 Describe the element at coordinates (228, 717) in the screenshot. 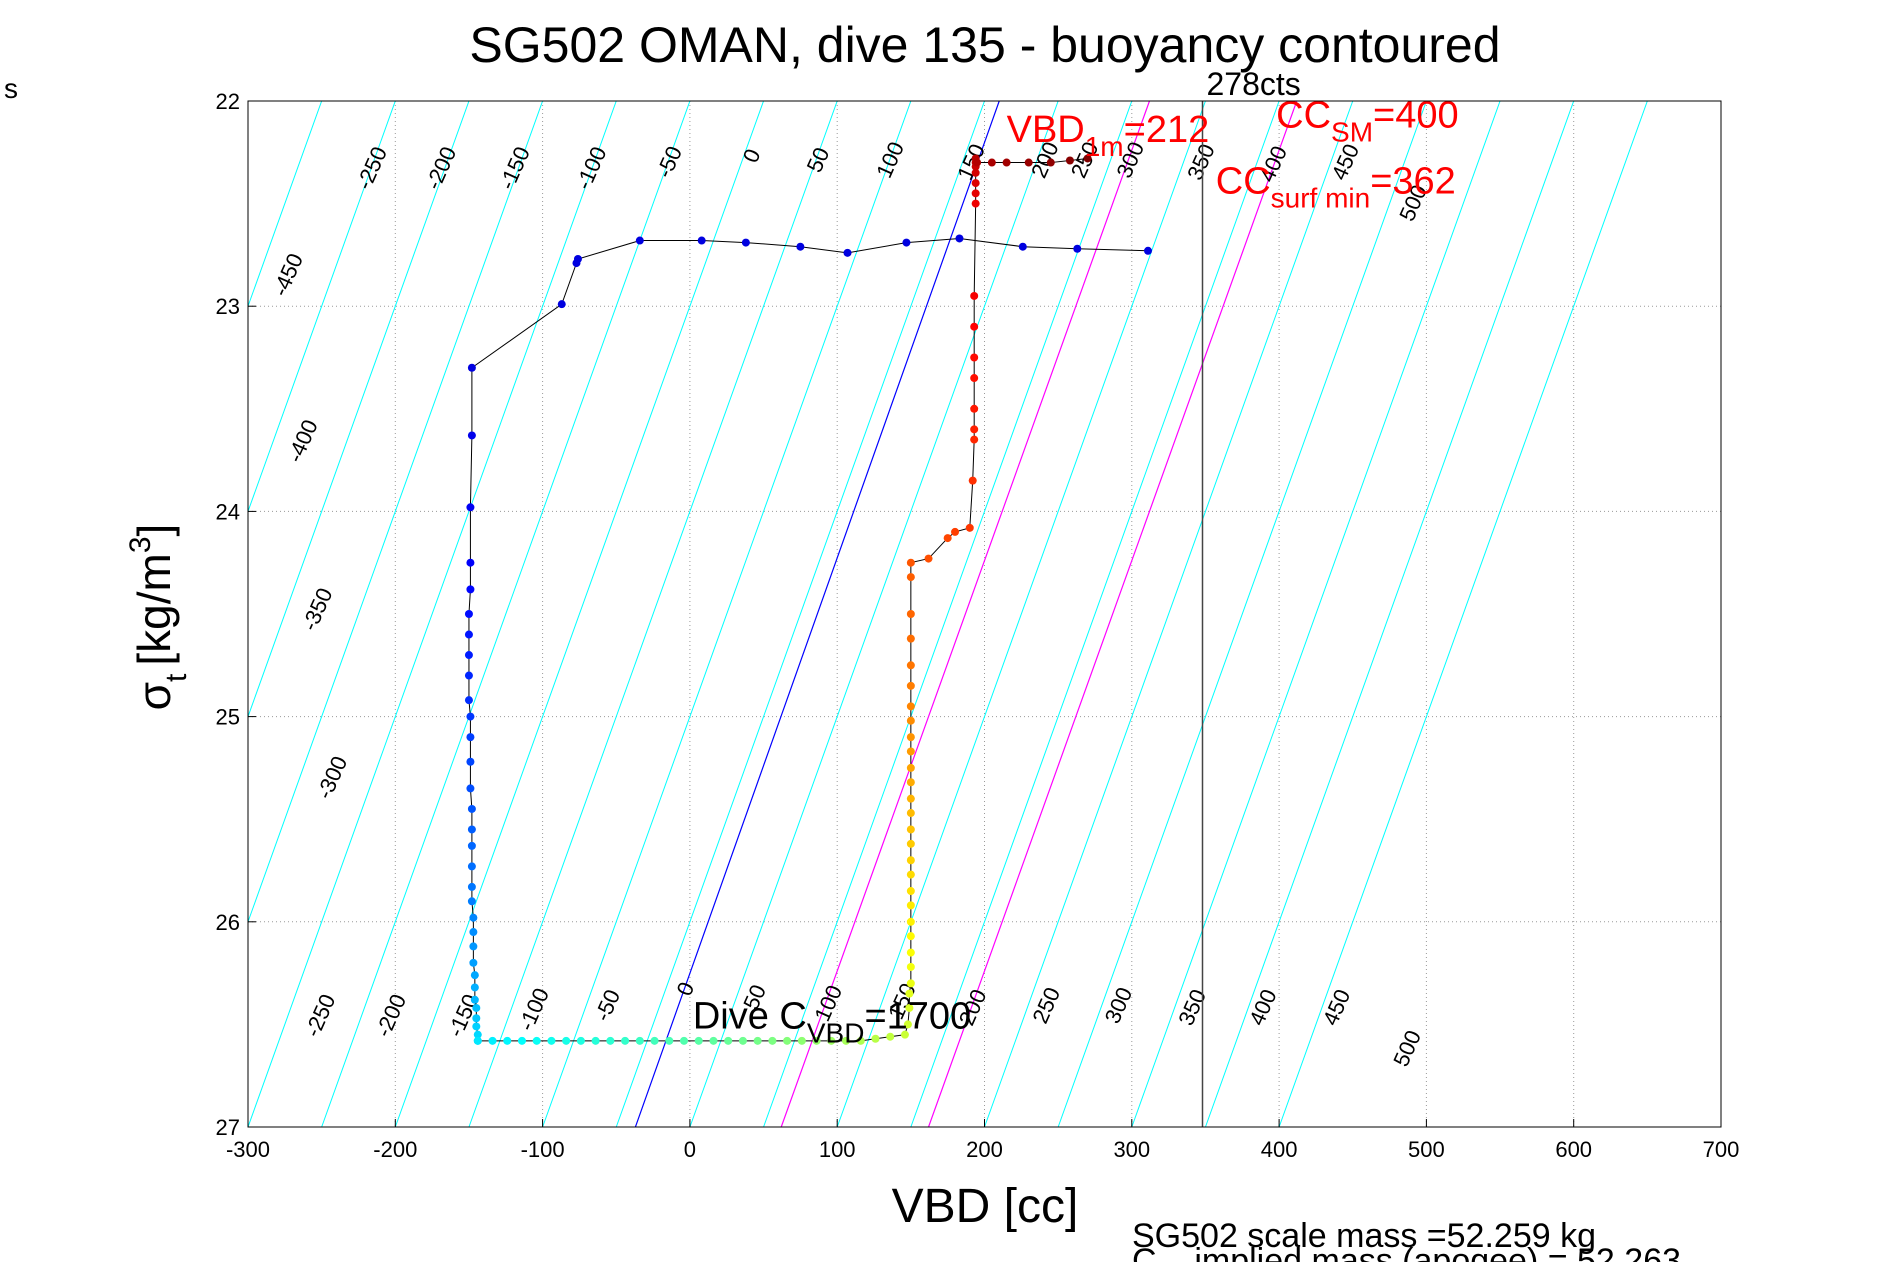

I see `y-tick-label: 25` at that location.